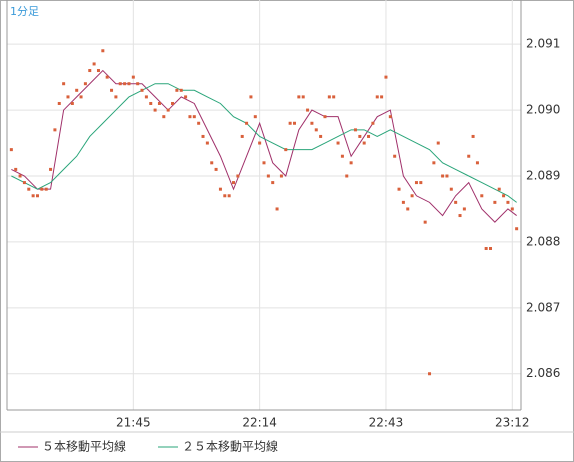 Image resolution: width=574 pixels, height=462 pixels. I want to click on y-tick-label: 2.090, so click(543, 110).